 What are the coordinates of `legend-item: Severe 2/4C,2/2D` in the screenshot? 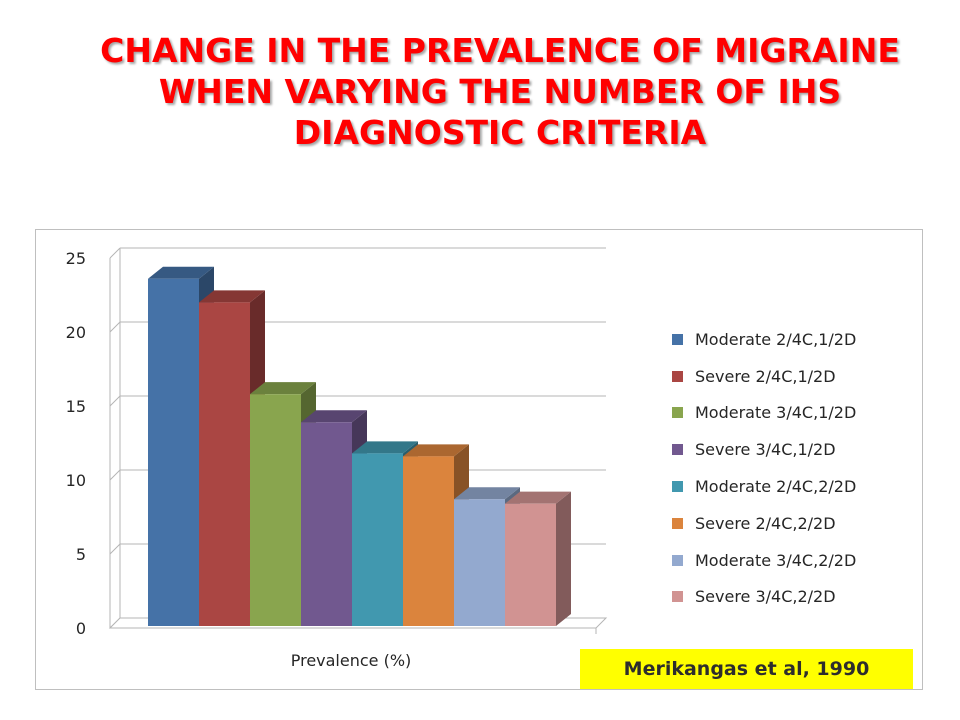 It's located at (764, 523).